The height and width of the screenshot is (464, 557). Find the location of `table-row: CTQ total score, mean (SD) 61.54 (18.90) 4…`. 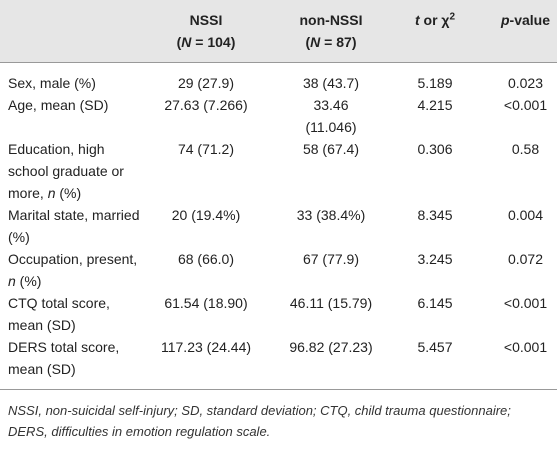

table-row: CTQ total score, mean (SD) 61.54 (18.90) 4… is located at coordinates (278, 314).